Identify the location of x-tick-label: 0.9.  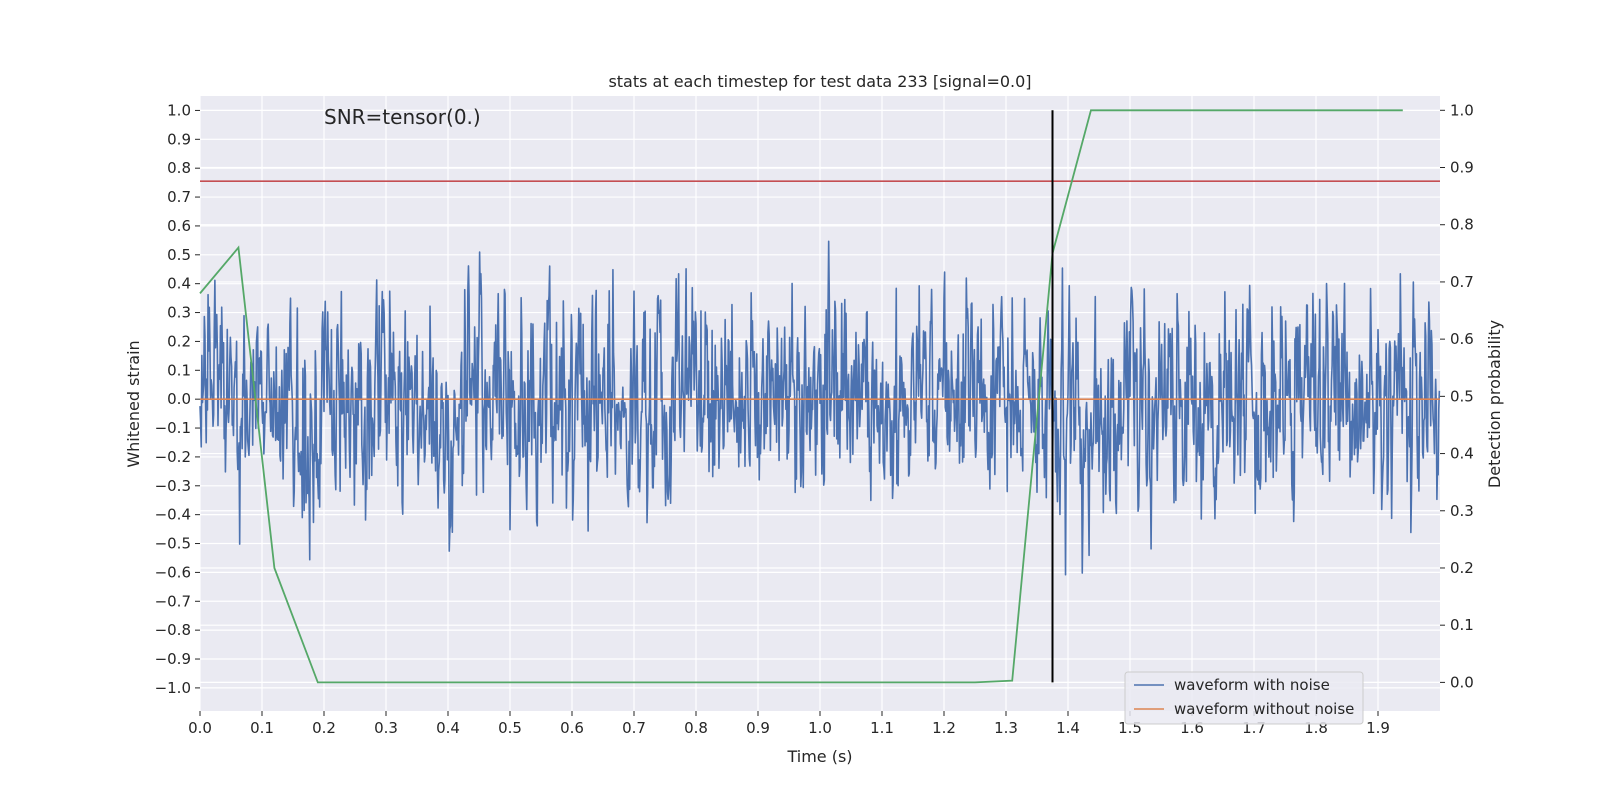
(758, 728).